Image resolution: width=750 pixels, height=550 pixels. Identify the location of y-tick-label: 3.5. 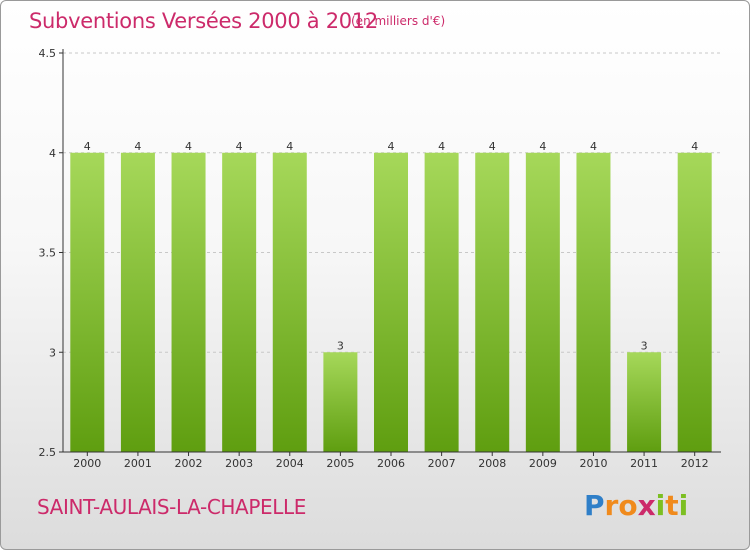
(48, 253).